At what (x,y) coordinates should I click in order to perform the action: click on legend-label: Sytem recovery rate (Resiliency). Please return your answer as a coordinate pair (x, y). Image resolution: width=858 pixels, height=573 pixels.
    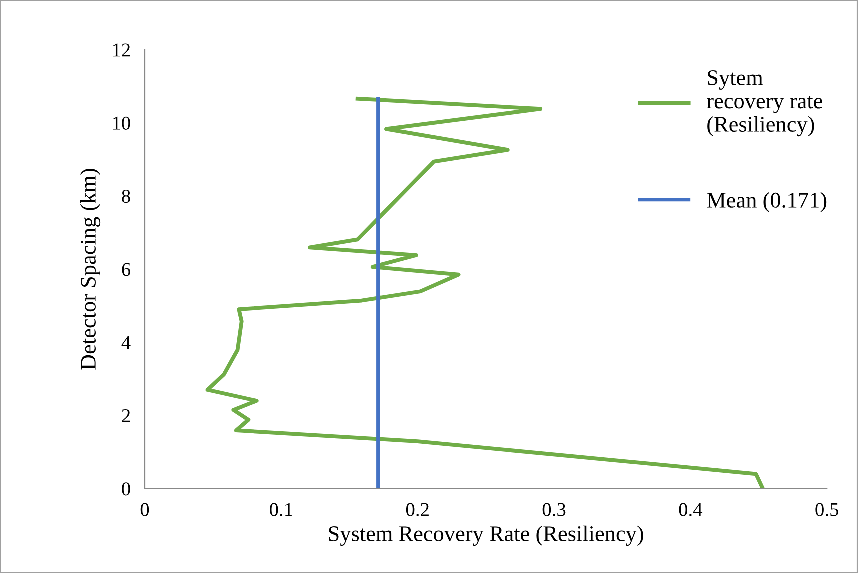
    Looking at the image, I should click on (764, 103).